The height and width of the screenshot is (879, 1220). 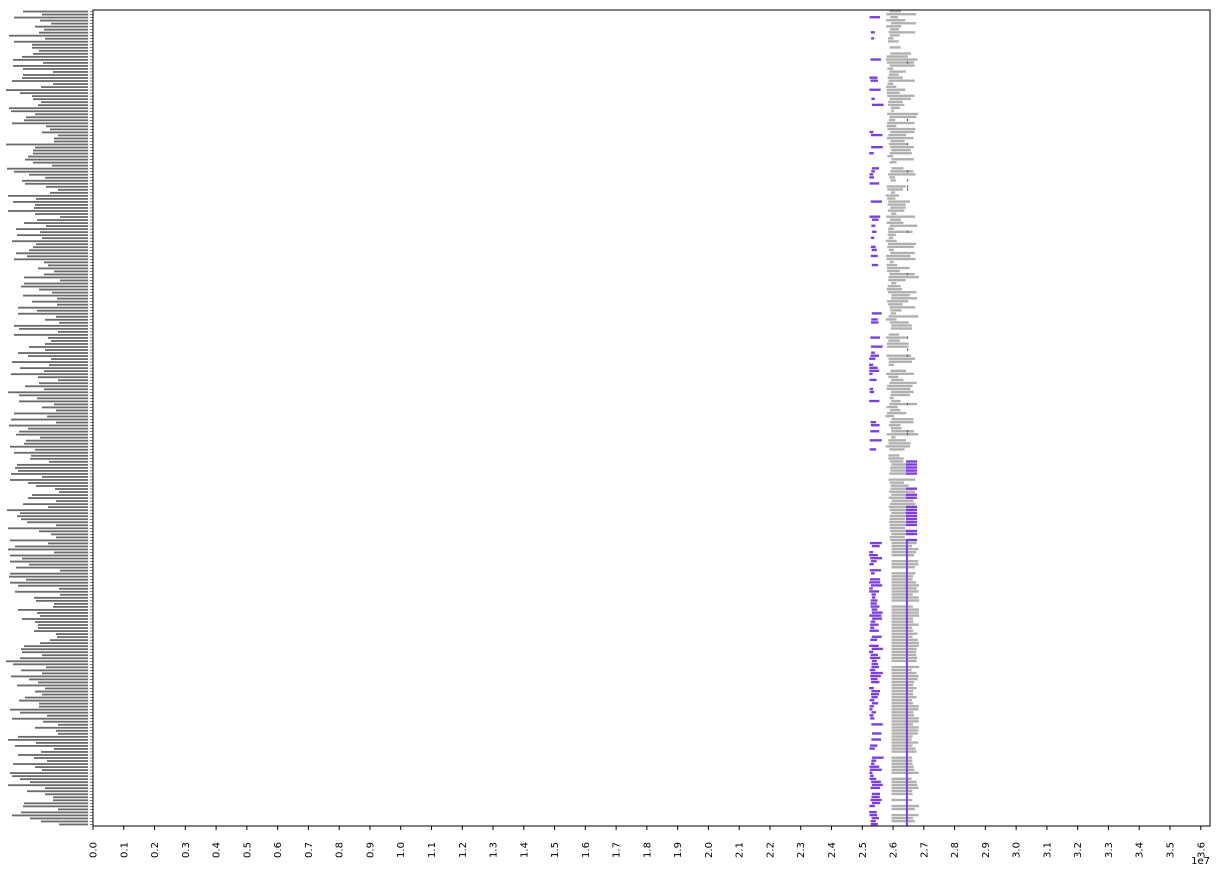 I want to click on purple-mark, so click(x=907, y=355).